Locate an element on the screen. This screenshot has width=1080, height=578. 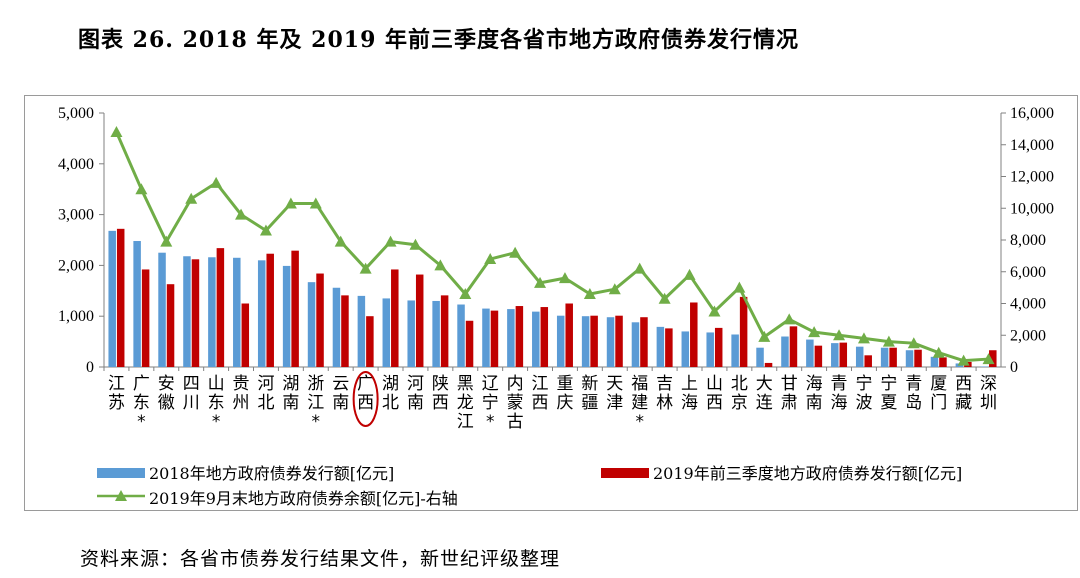
category-label: 东 is located at coordinates (216, 403).